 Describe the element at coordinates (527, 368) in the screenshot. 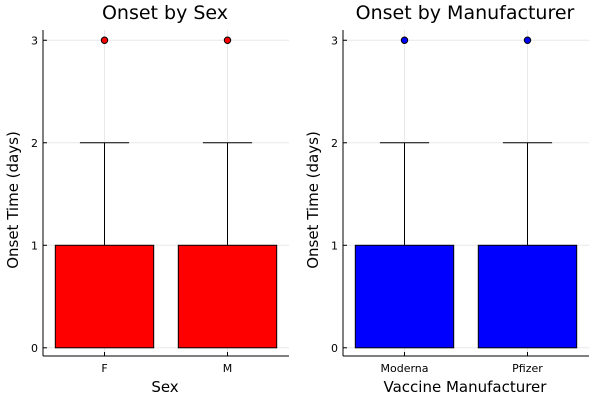

I see `manufacturer-xtick-label-1: Pfizer` at that location.